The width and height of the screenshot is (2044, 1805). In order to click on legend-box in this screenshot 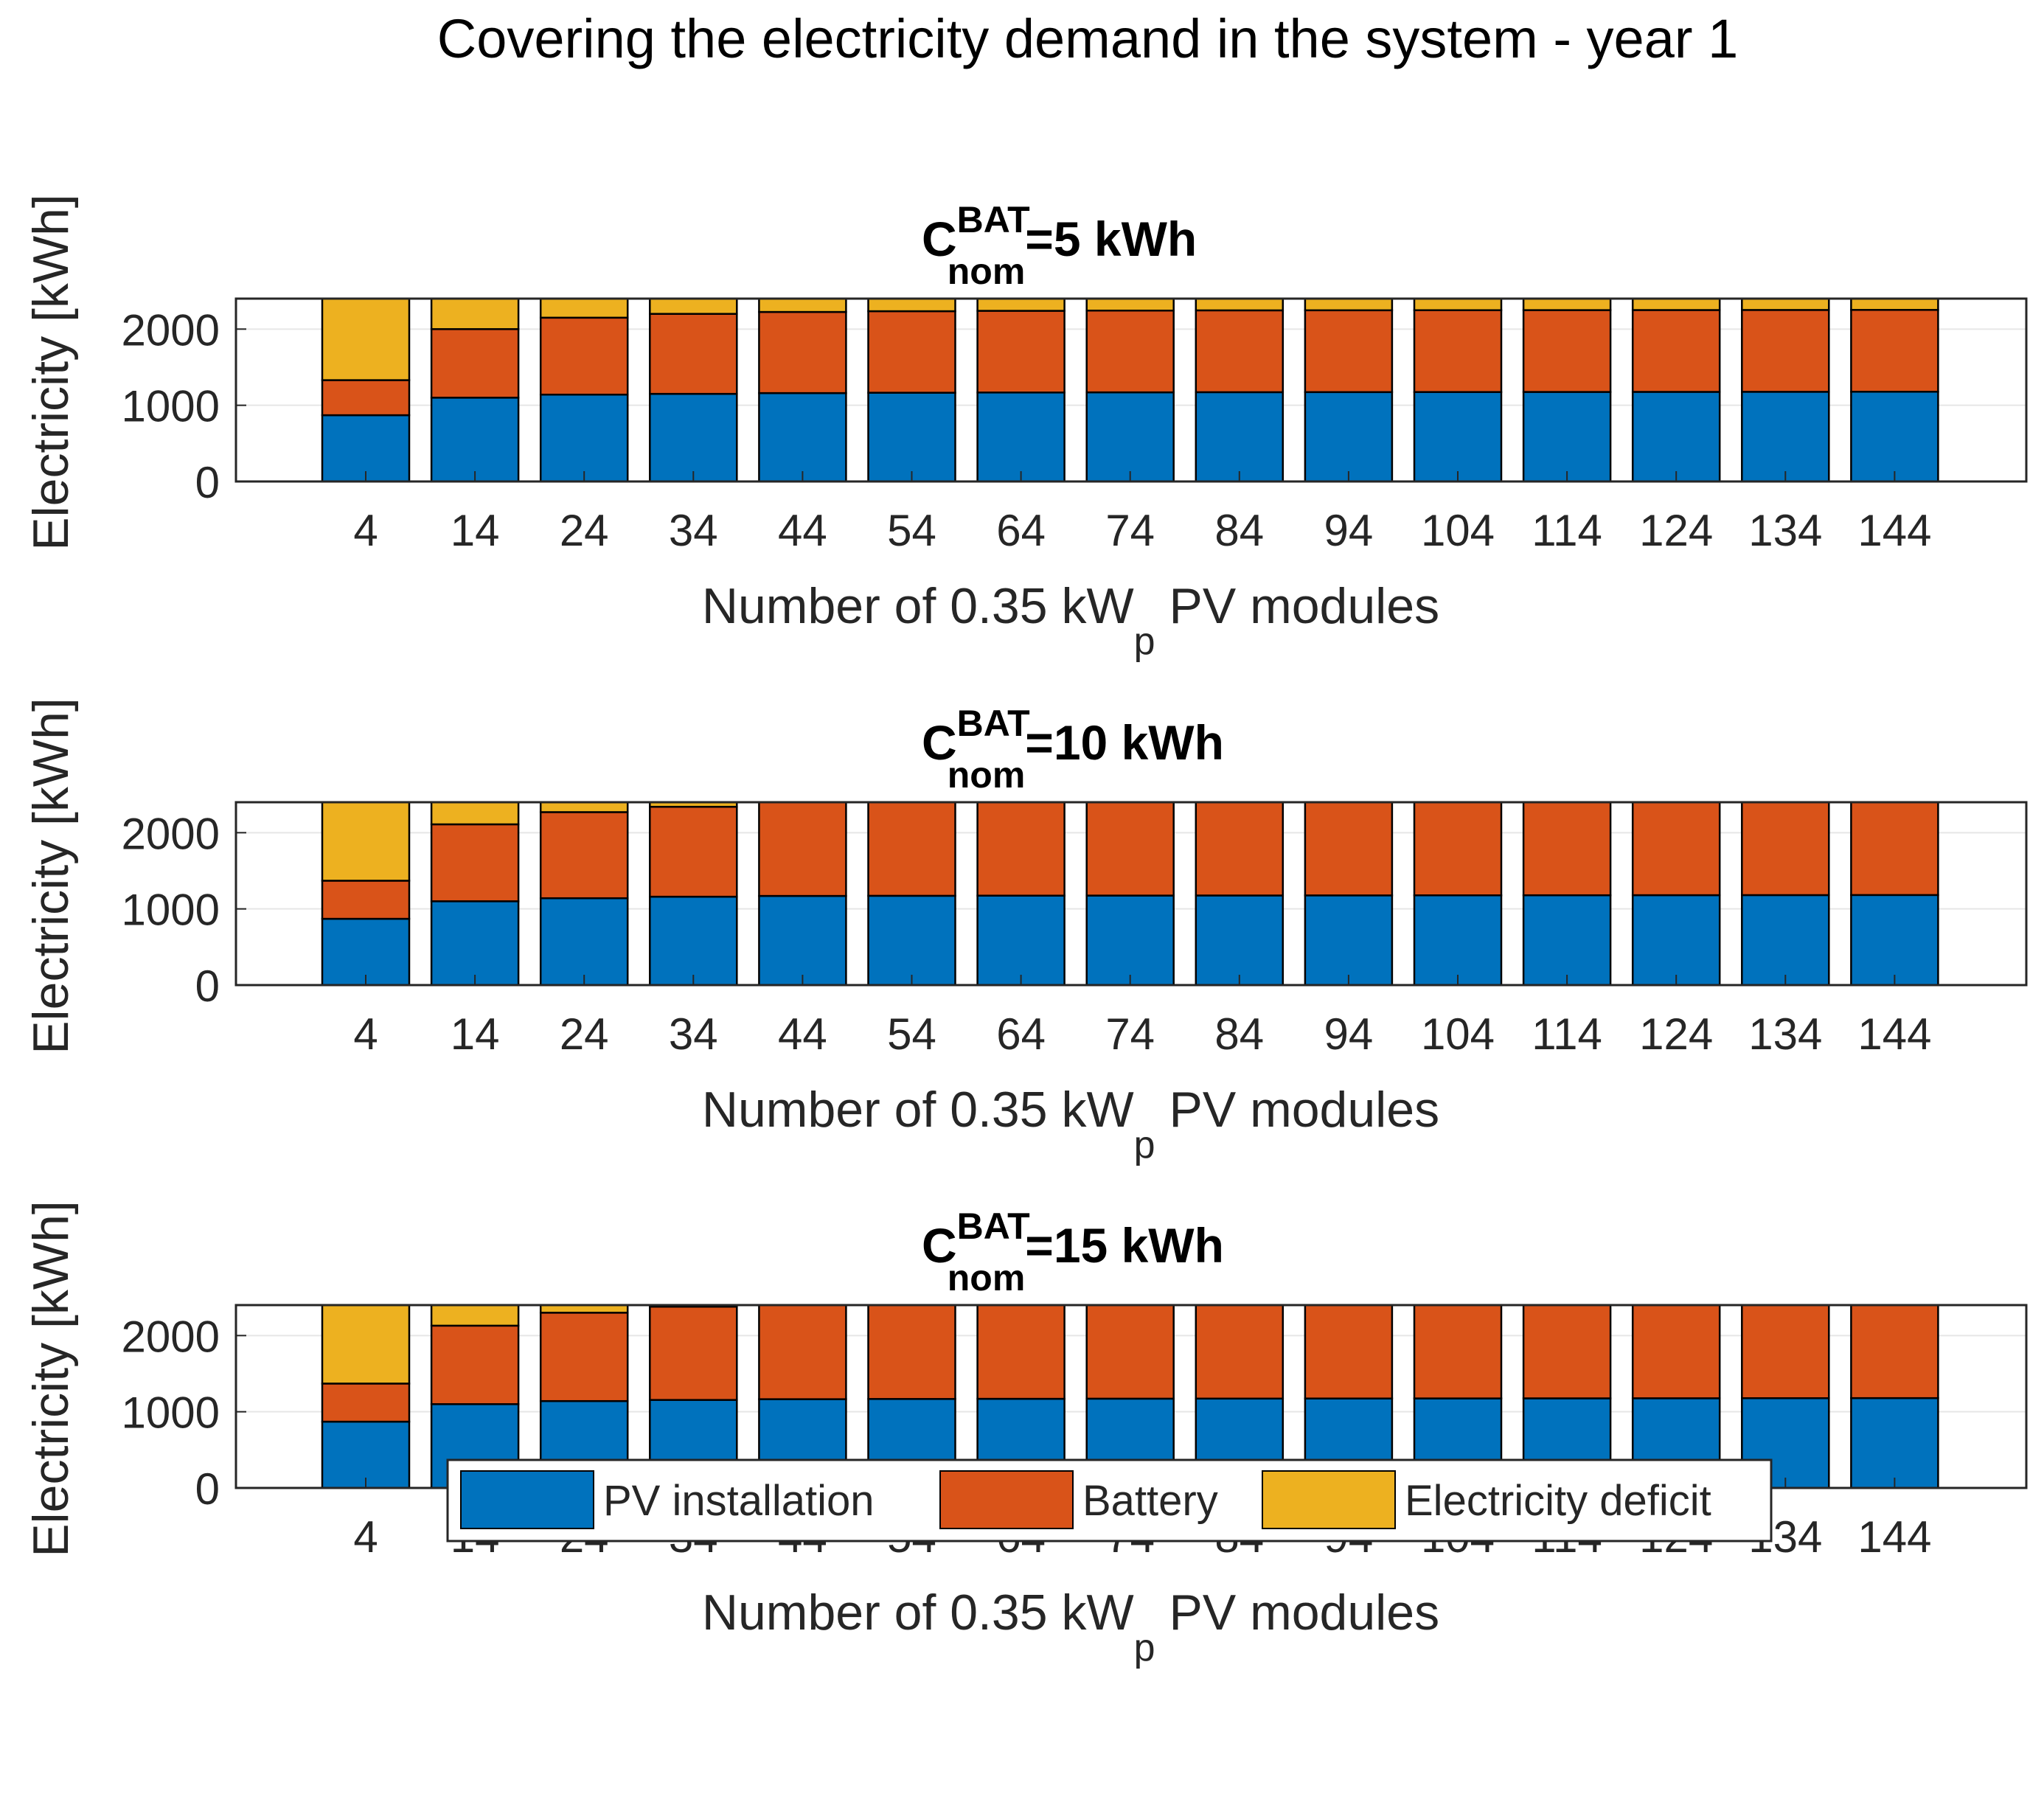, I will do `click(1109, 1500)`.